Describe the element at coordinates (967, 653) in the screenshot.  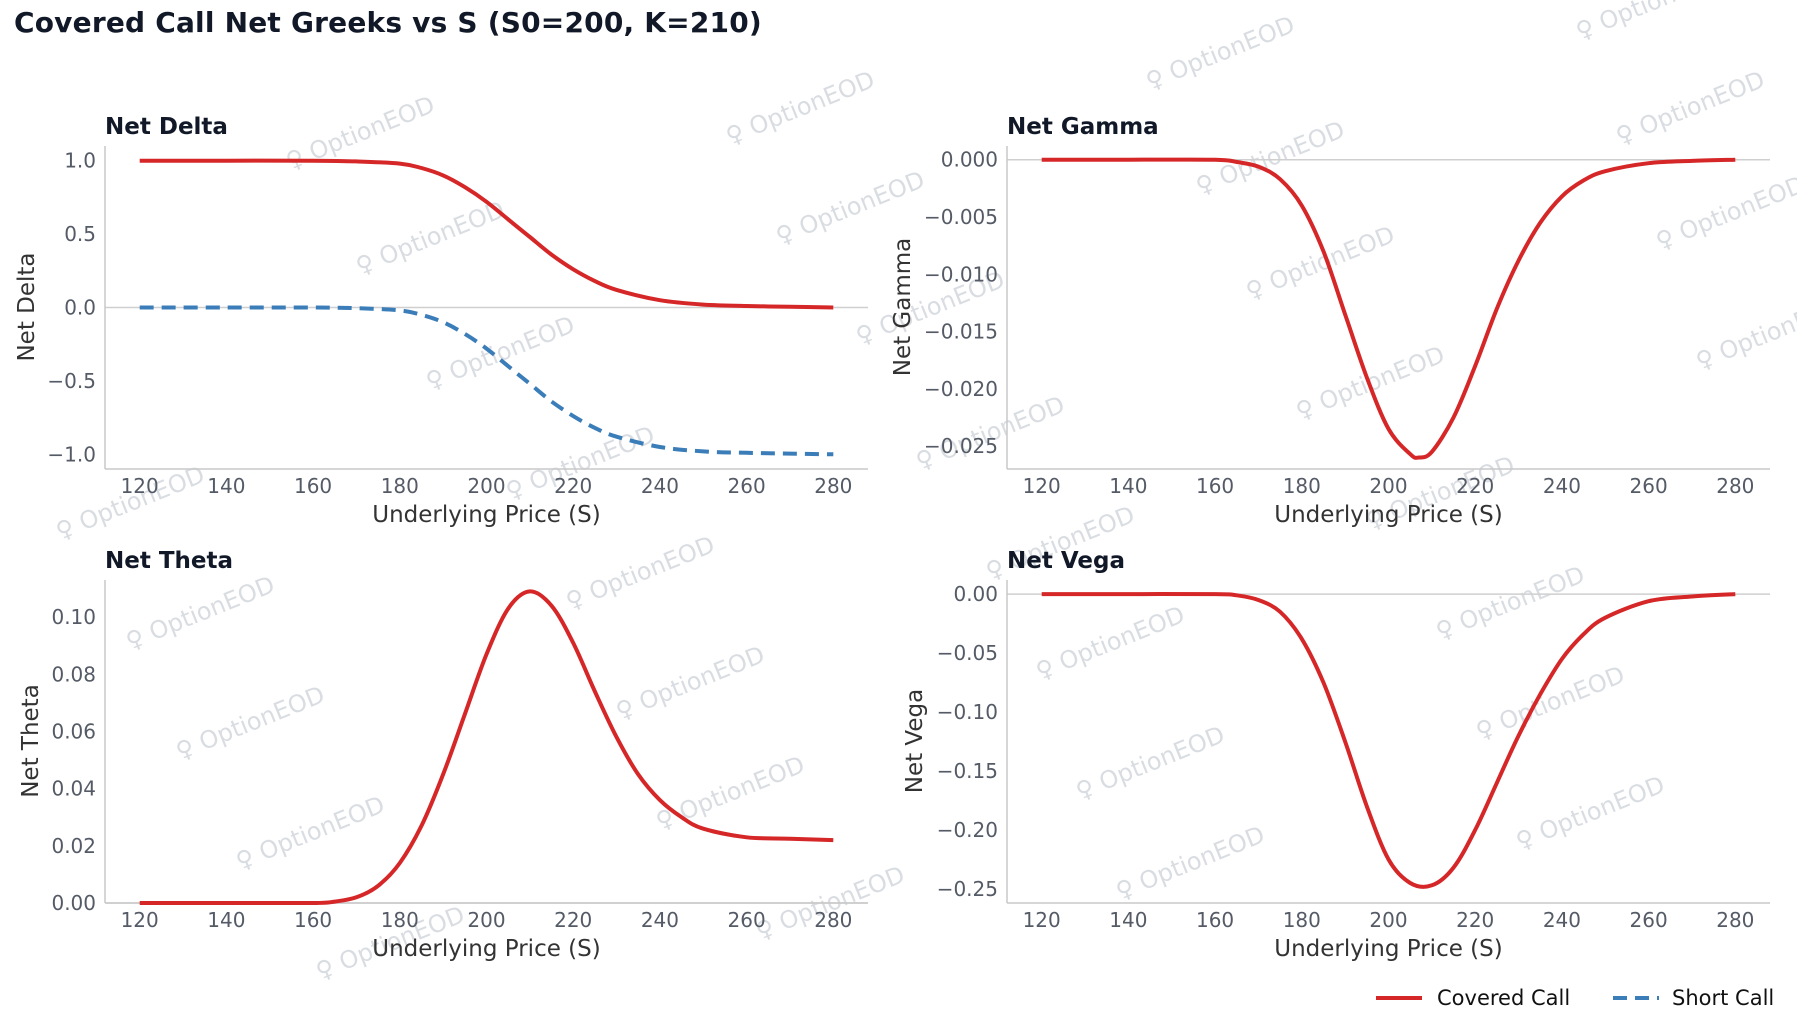
I see `y-tick-label: −0.05` at that location.